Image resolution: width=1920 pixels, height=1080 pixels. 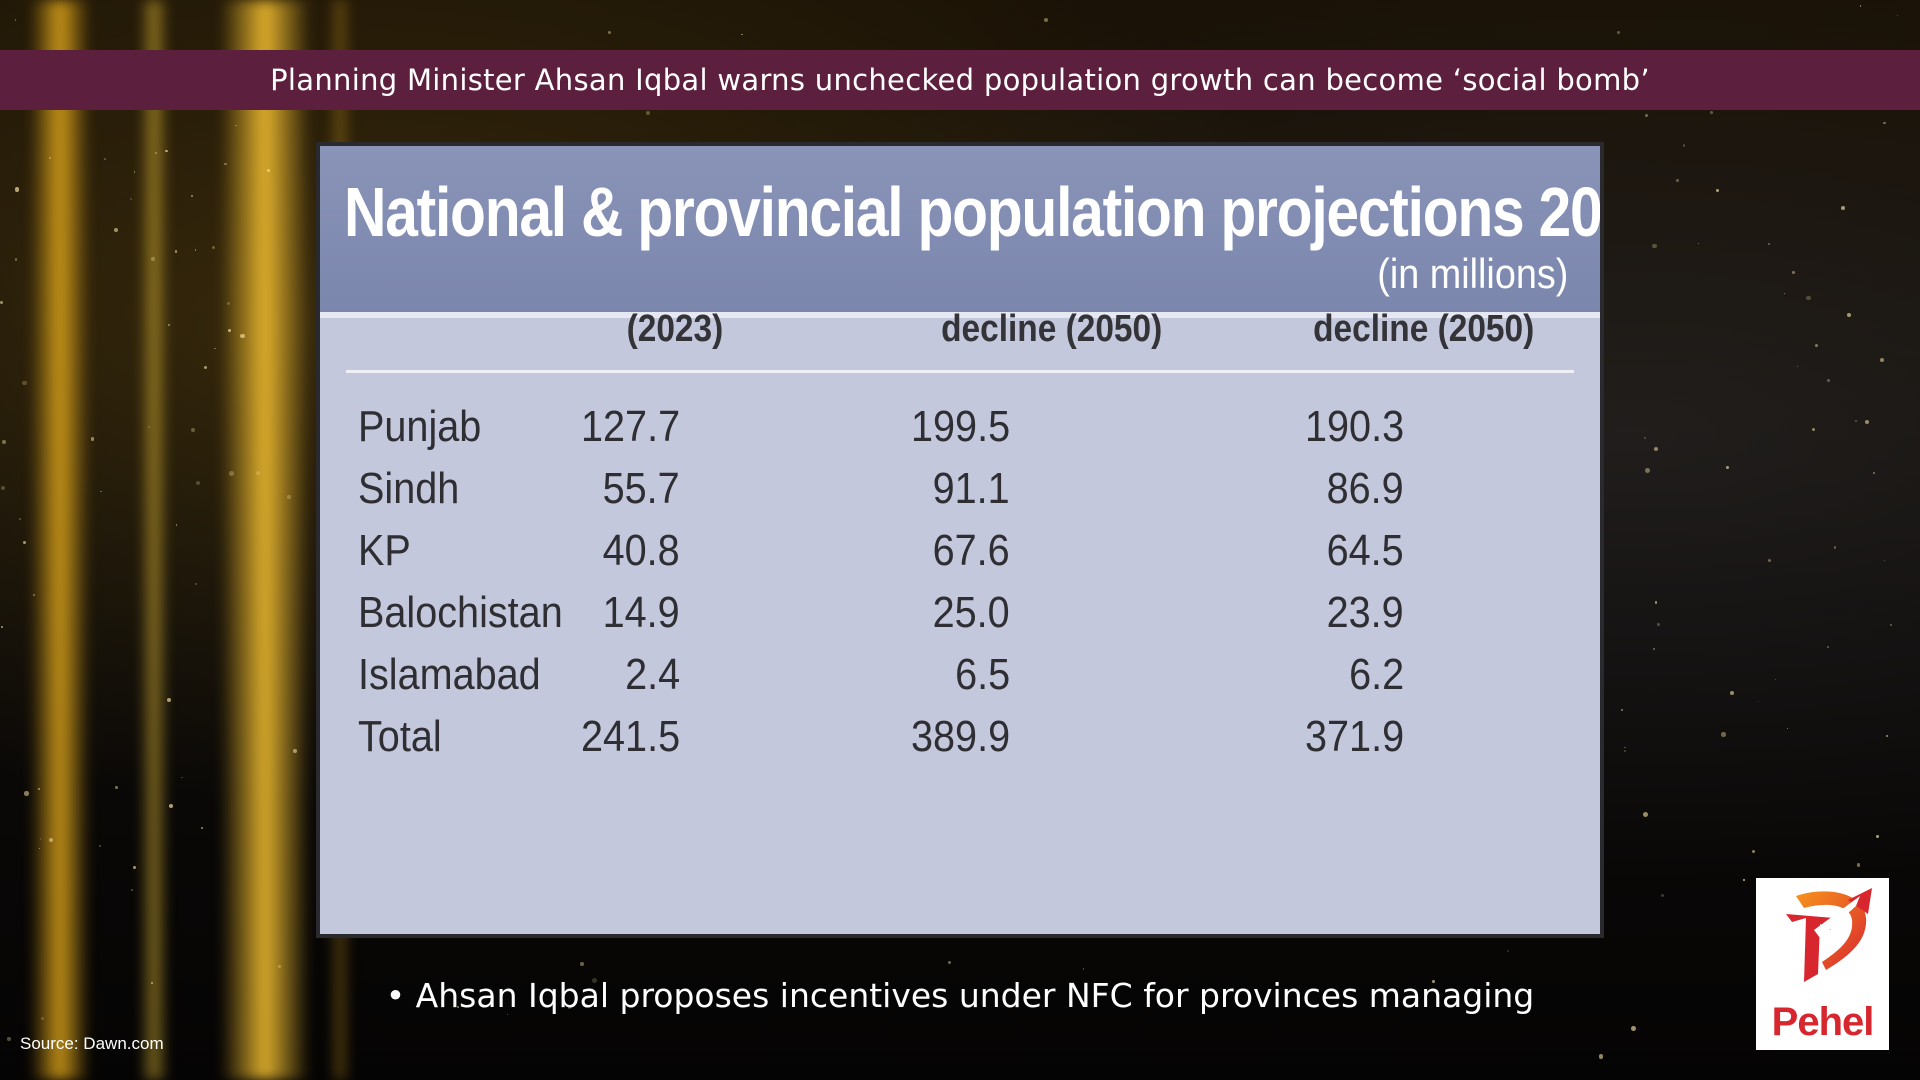 What do you see at coordinates (971, 488) in the screenshot?
I see `value-projection-a: 91.1` at bounding box center [971, 488].